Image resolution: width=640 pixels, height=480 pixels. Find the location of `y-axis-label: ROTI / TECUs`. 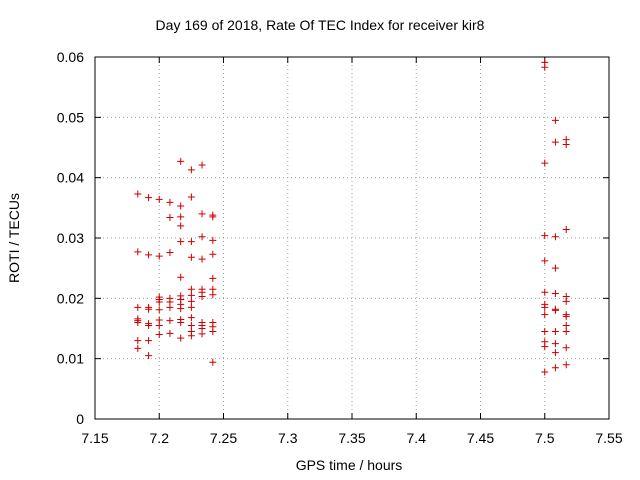

y-axis-label: ROTI / TECUs is located at coordinates (14, 238).